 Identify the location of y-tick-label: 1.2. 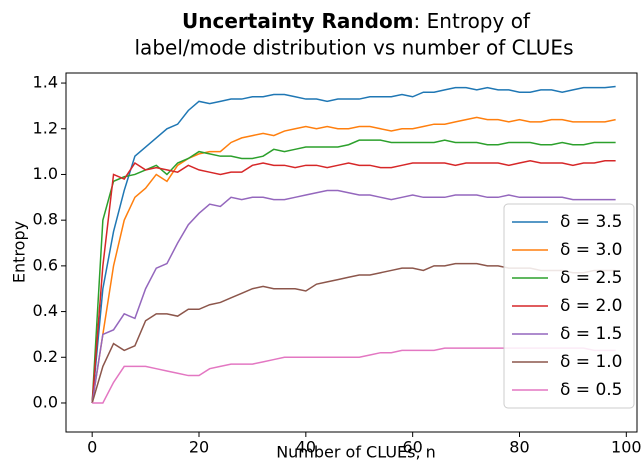
(45, 127).